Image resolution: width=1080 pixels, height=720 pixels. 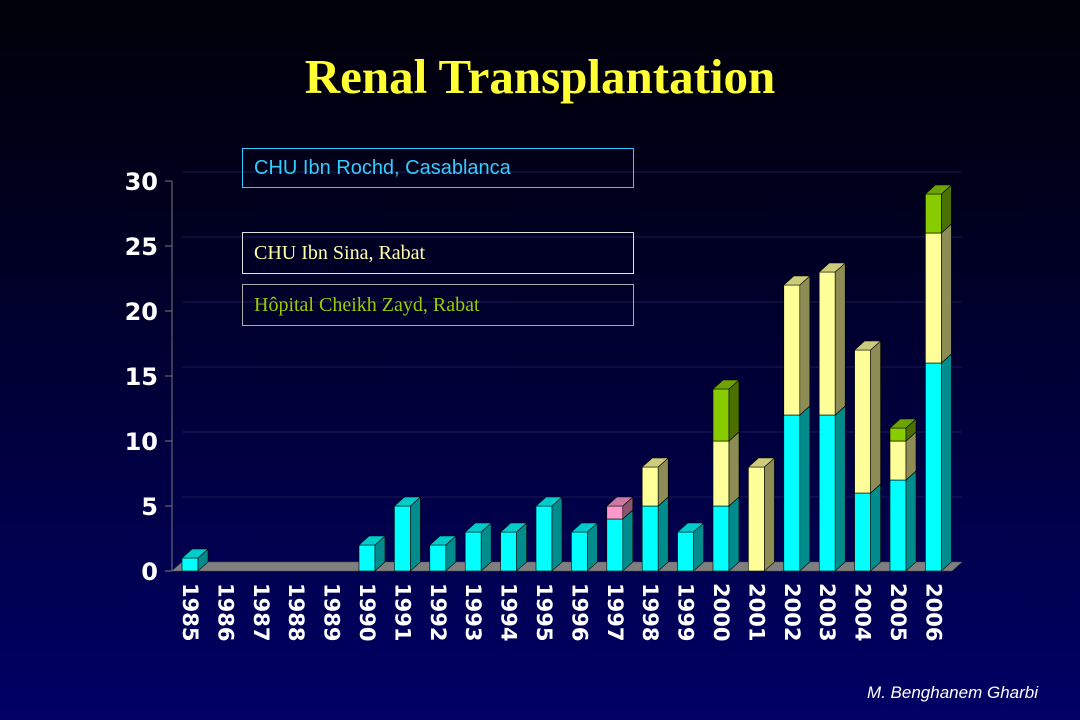 I want to click on legend-item-cheikh-zayd: Hôpital Cheikh Zayd, Rabat, so click(x=438, y=305).